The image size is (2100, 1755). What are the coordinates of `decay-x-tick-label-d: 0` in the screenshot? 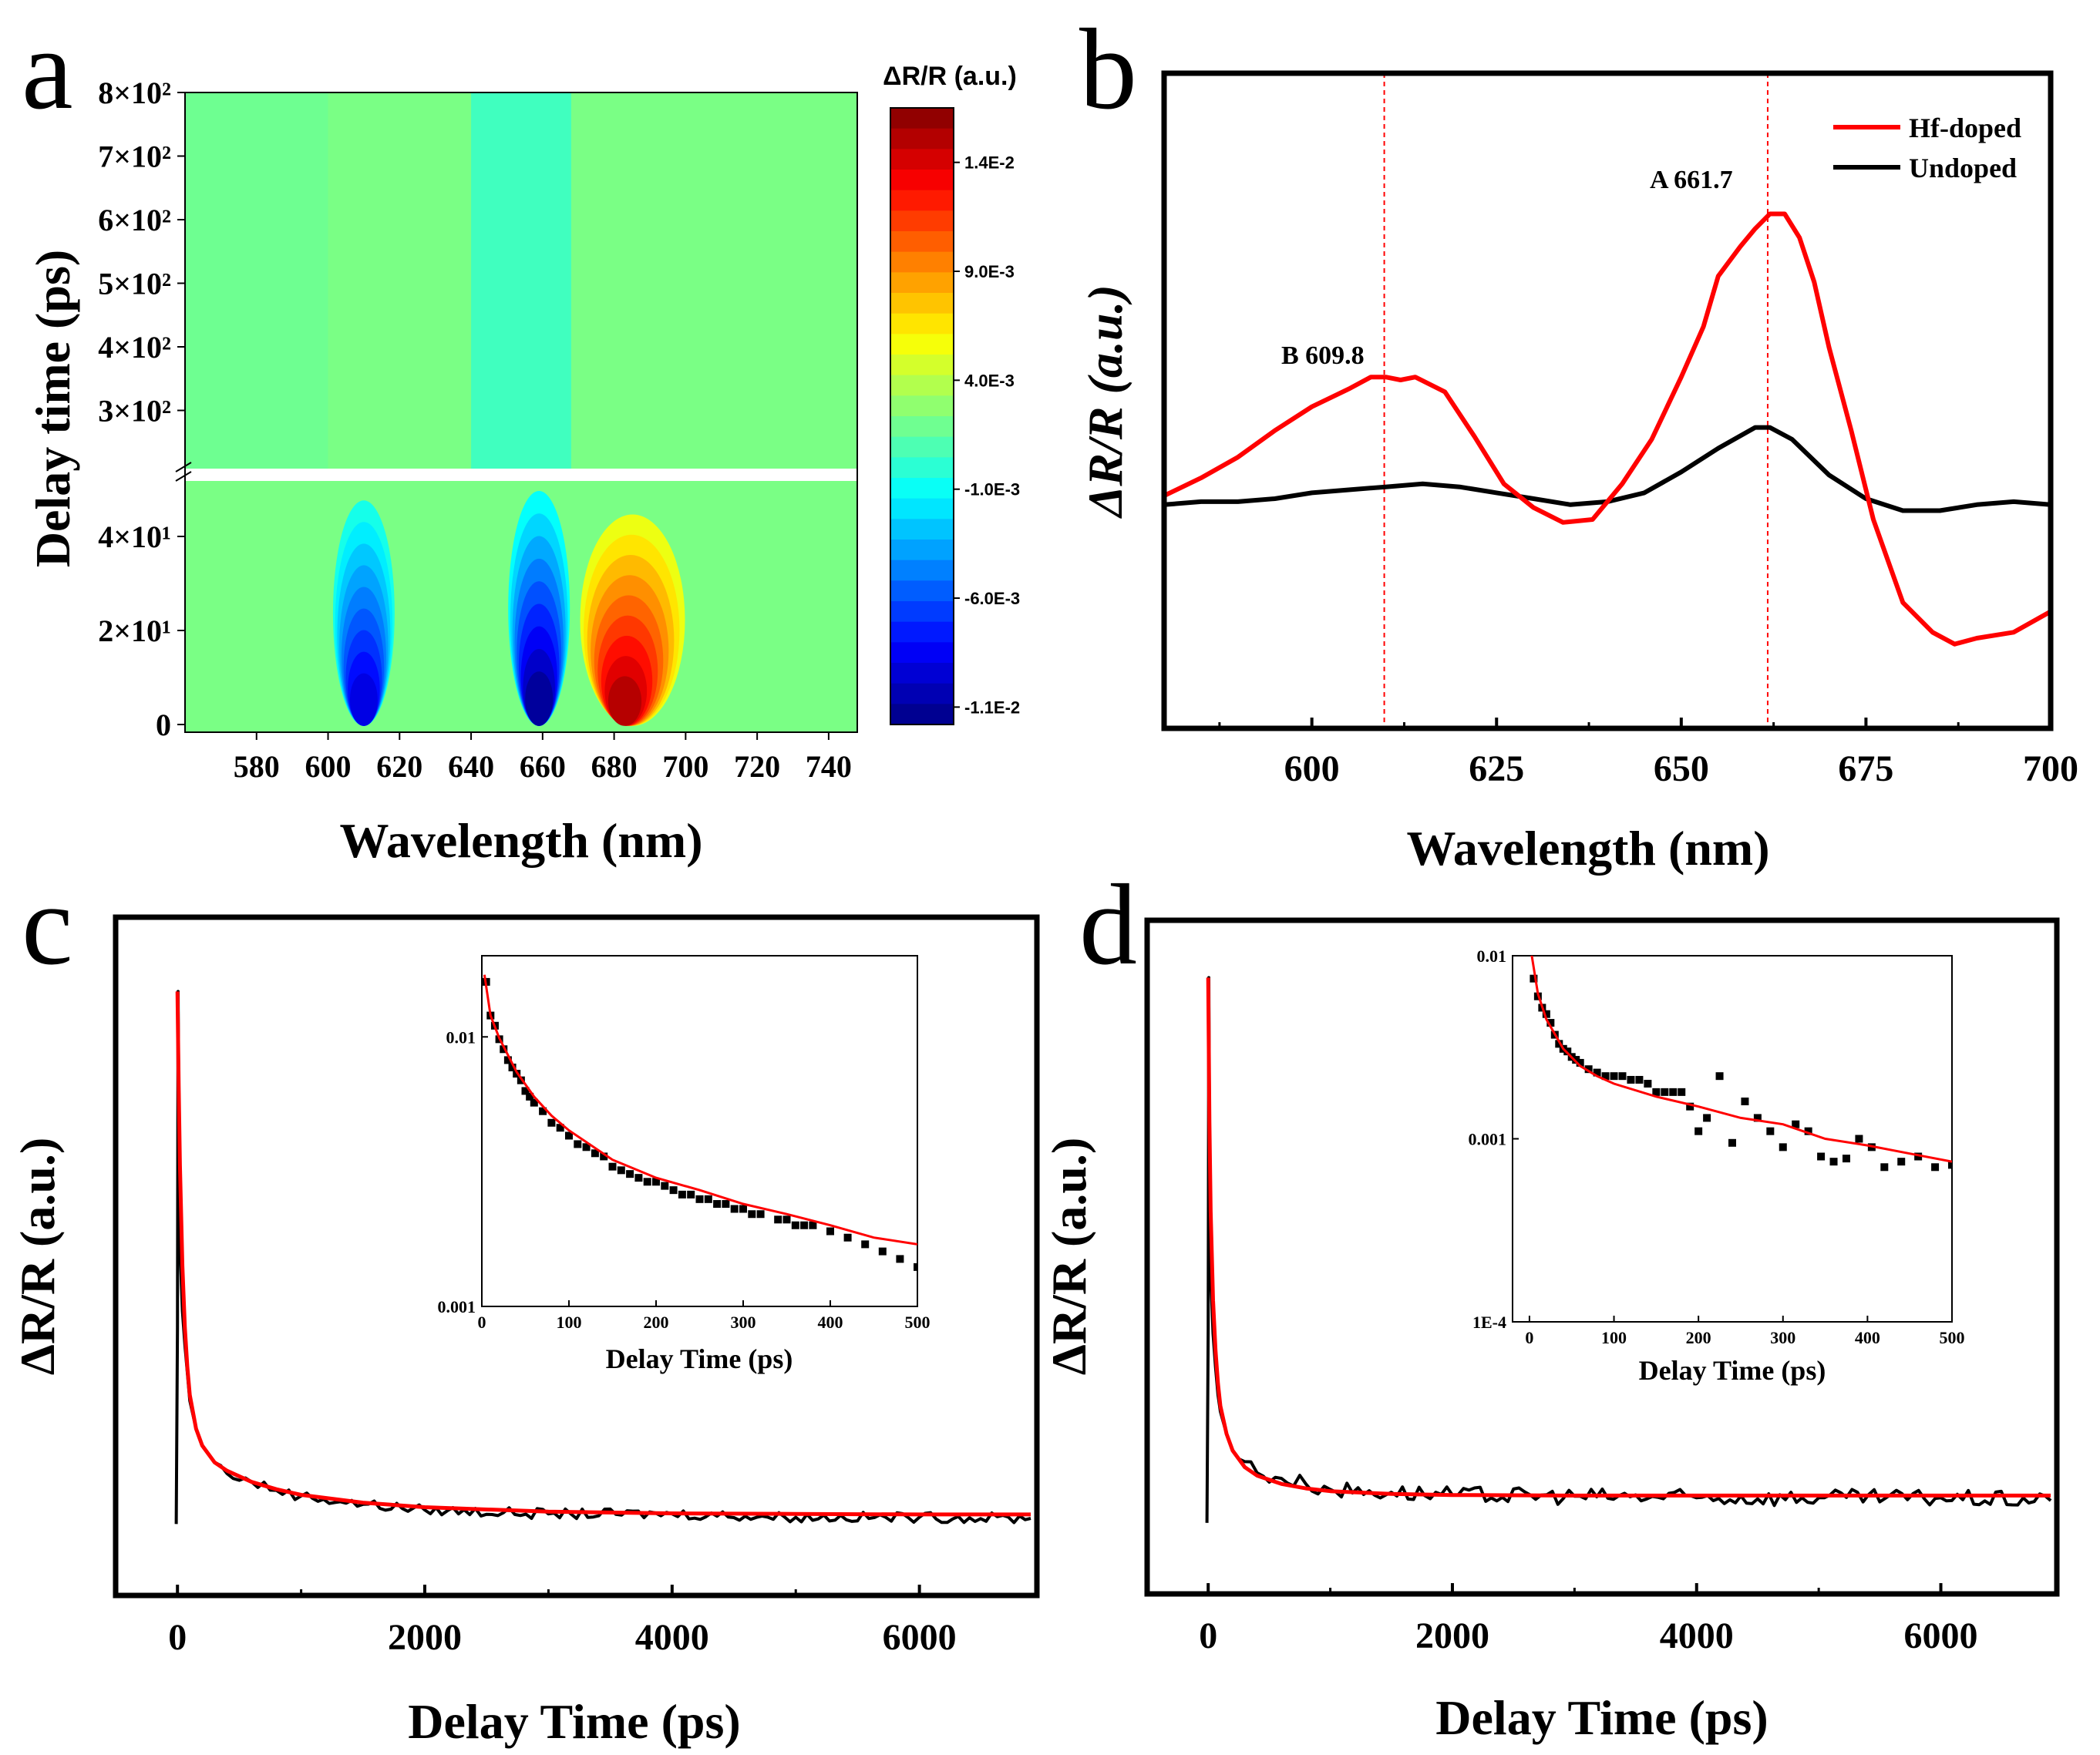 It's located at (1208, 1636).